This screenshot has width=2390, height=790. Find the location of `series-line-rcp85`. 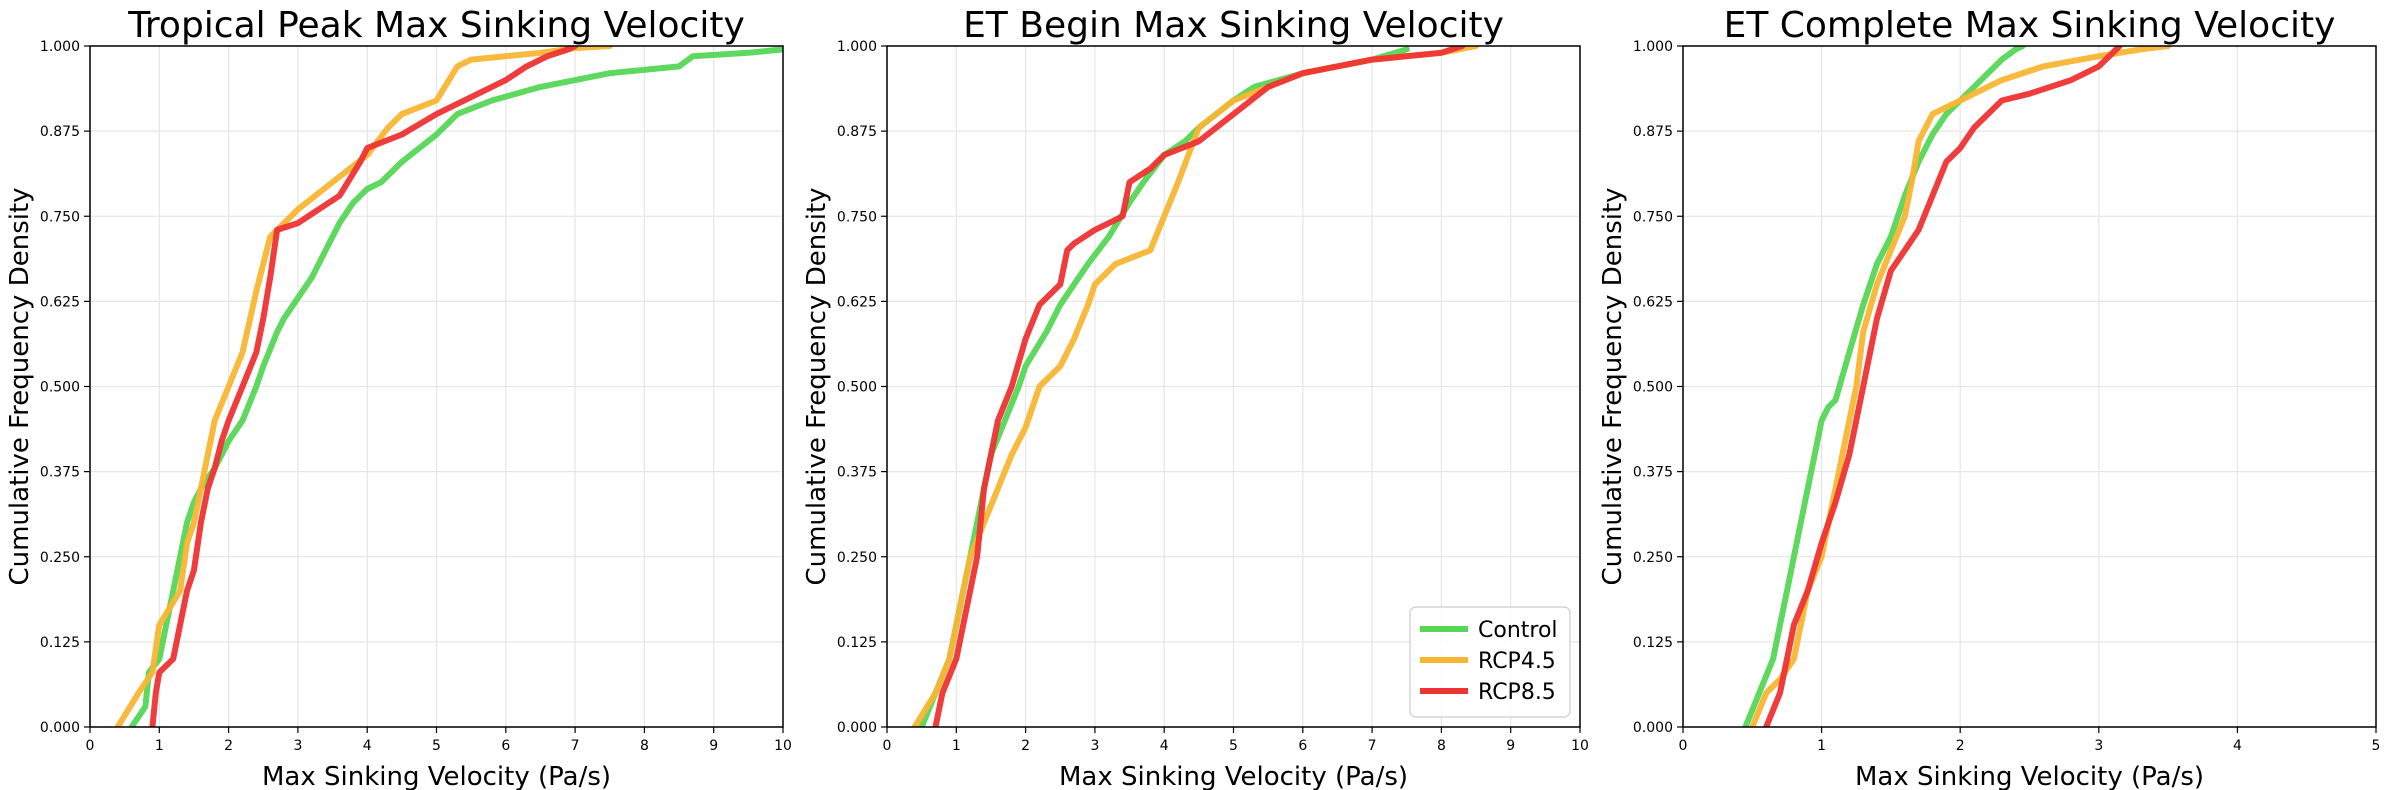

series-line-rcp85 is located at coordinates (1943, 386).